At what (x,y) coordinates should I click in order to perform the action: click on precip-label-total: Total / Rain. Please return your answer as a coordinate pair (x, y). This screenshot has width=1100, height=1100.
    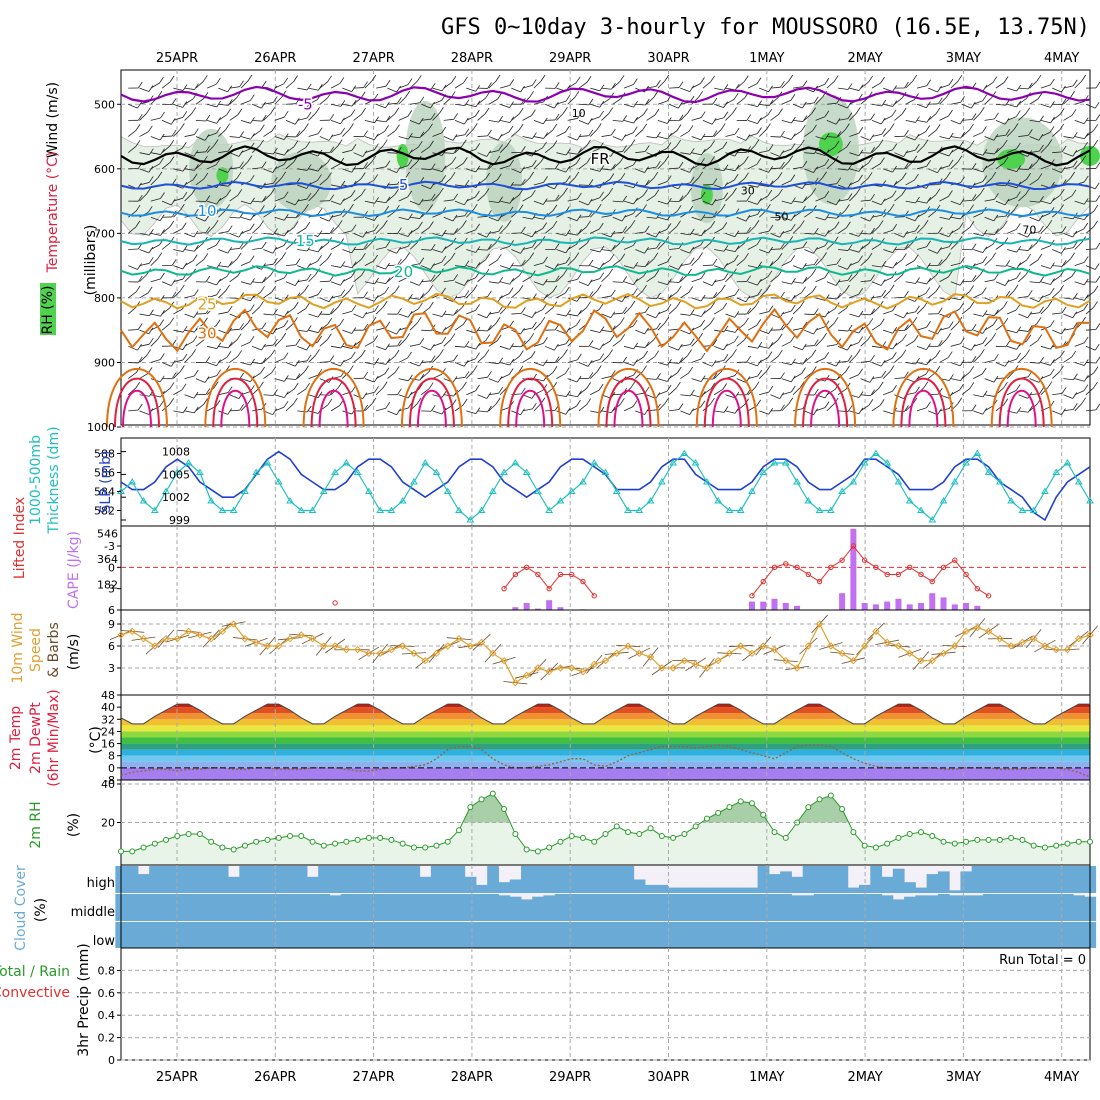
    Looking at the image, I should click on (35, 972).